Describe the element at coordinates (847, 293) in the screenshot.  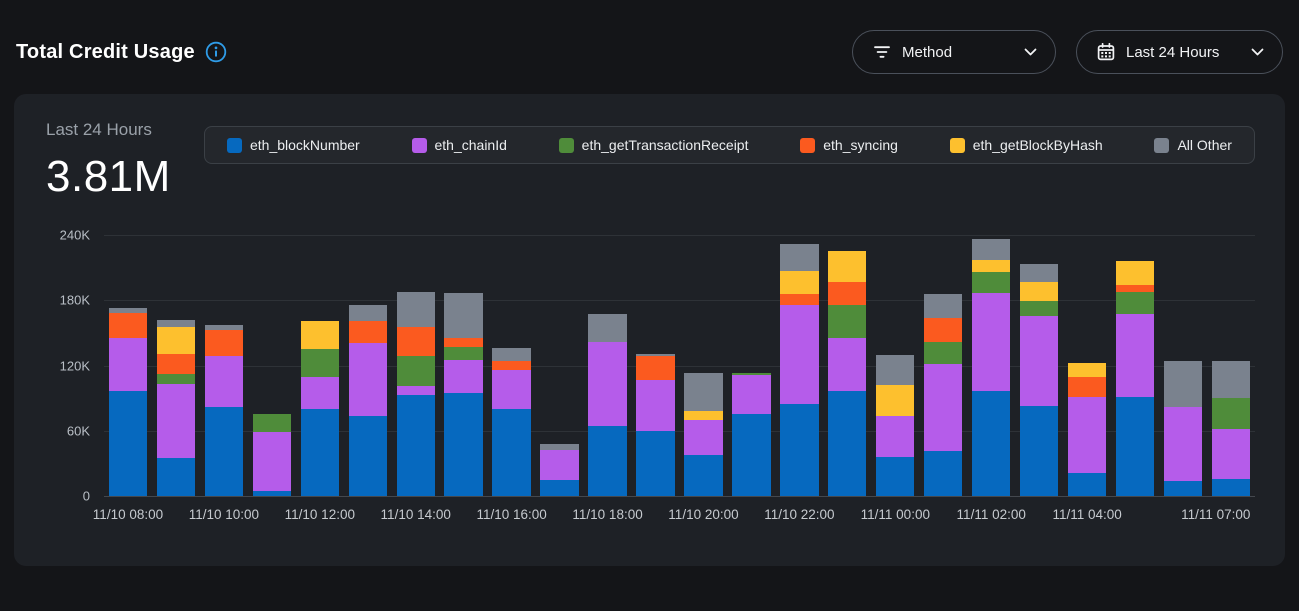
I see `bar-15-segment-eth_syncing` at that location.